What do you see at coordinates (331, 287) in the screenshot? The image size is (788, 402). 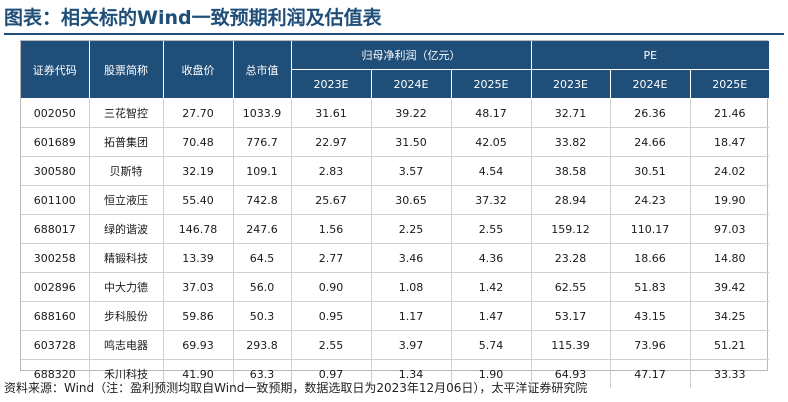 I see `cell-profit-2023e: 0.90` at bounding box center [331, 287].